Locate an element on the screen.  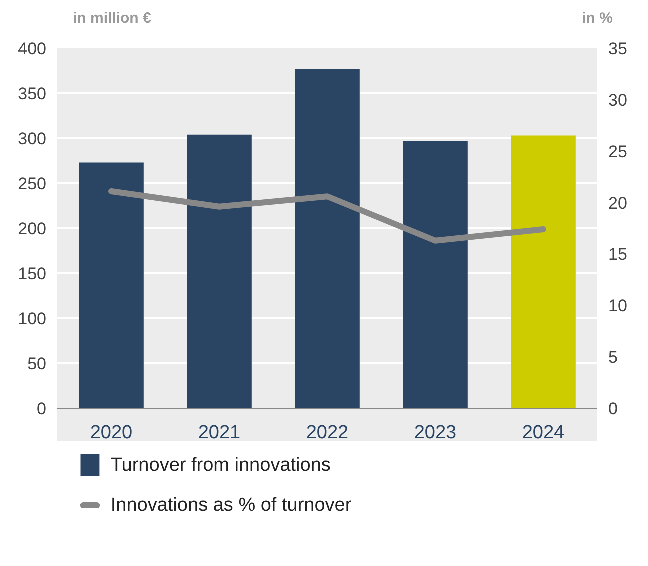
y2-tick-label: 30 is located at coordinates (618, 100).